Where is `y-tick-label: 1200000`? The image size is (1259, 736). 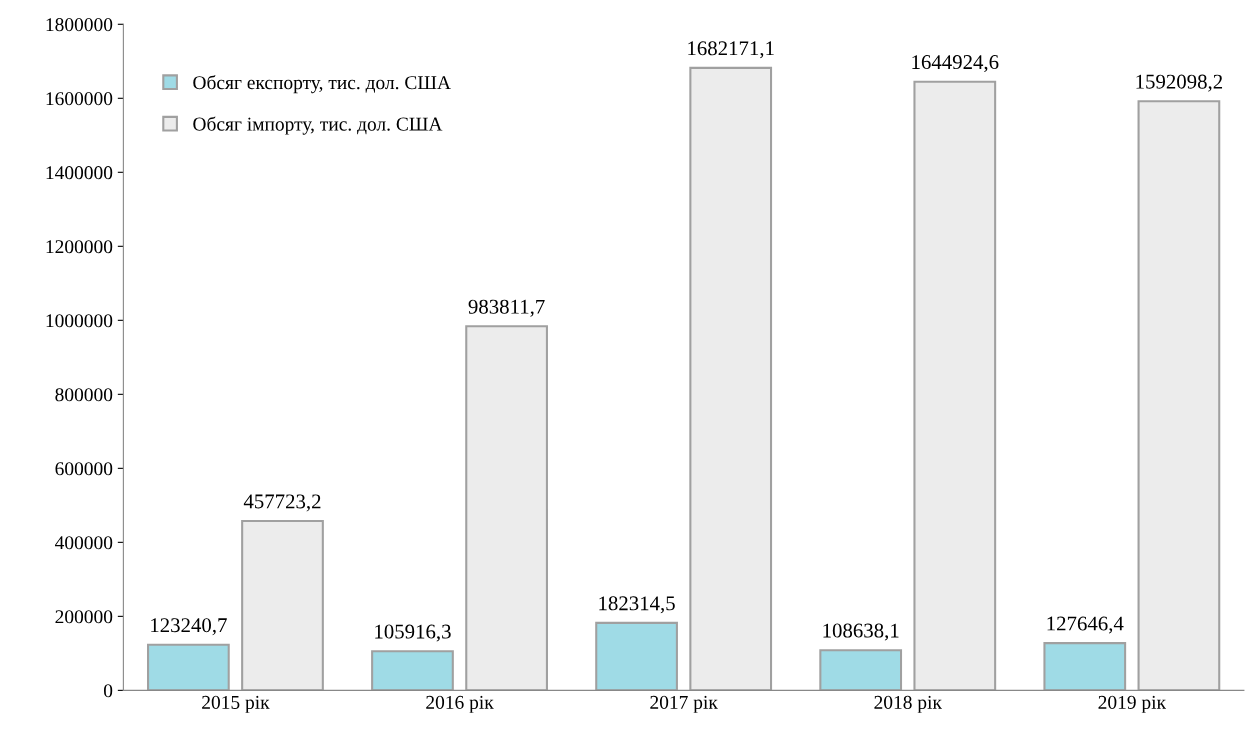 y-tick-label: 1200000 is located at coordinates (79, 247).